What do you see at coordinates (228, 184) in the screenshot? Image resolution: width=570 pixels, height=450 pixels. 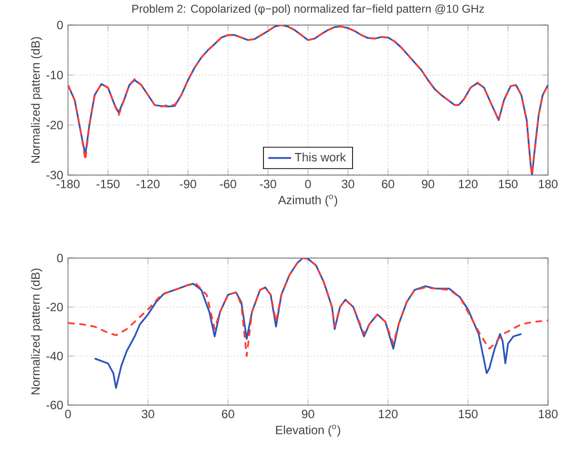 I see `x-tick-label: -60` at bounding box center [228, 184].